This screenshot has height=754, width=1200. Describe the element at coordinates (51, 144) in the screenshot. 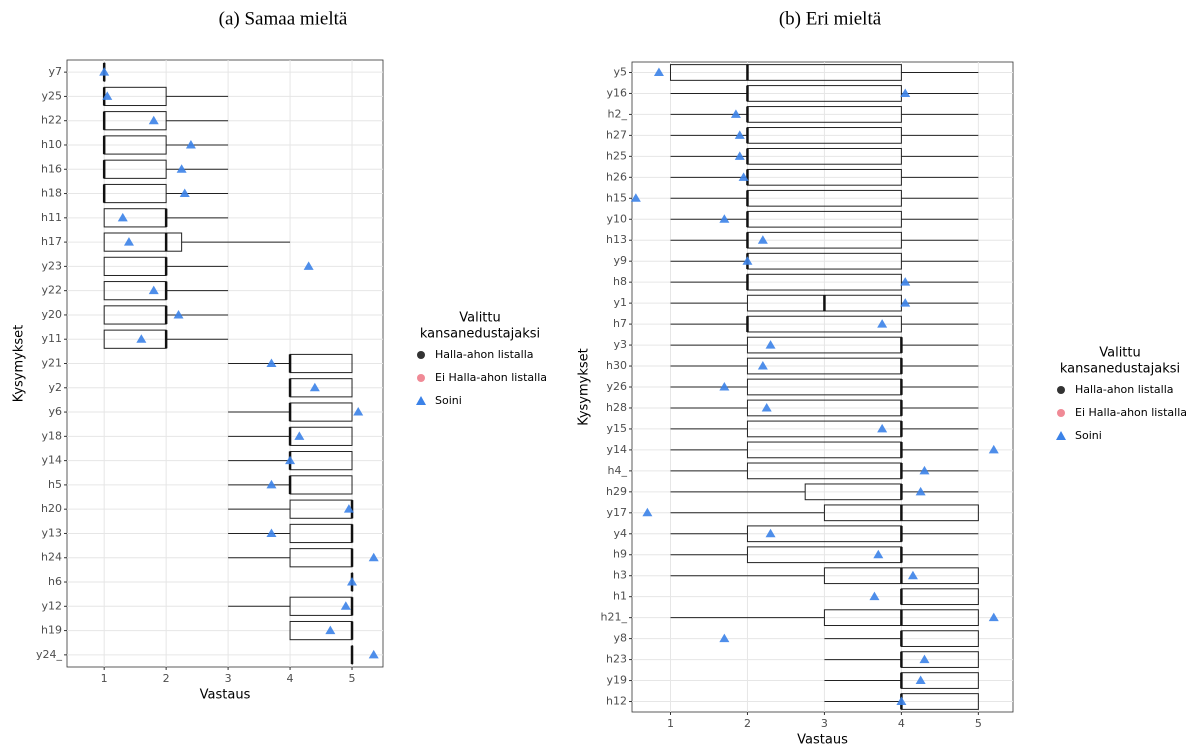

I see `y-tick-label: h10` at that location.